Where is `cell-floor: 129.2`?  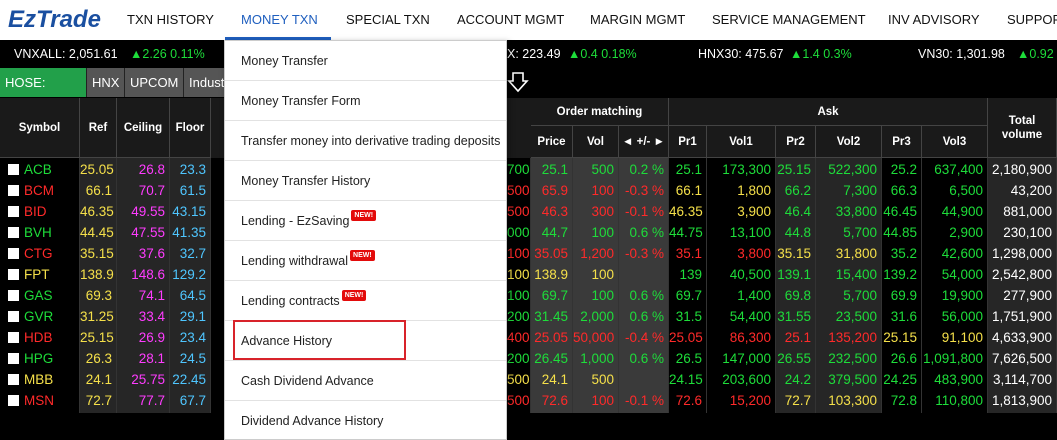 cell-floor: 129.2 is located at coordinates (190, 275).